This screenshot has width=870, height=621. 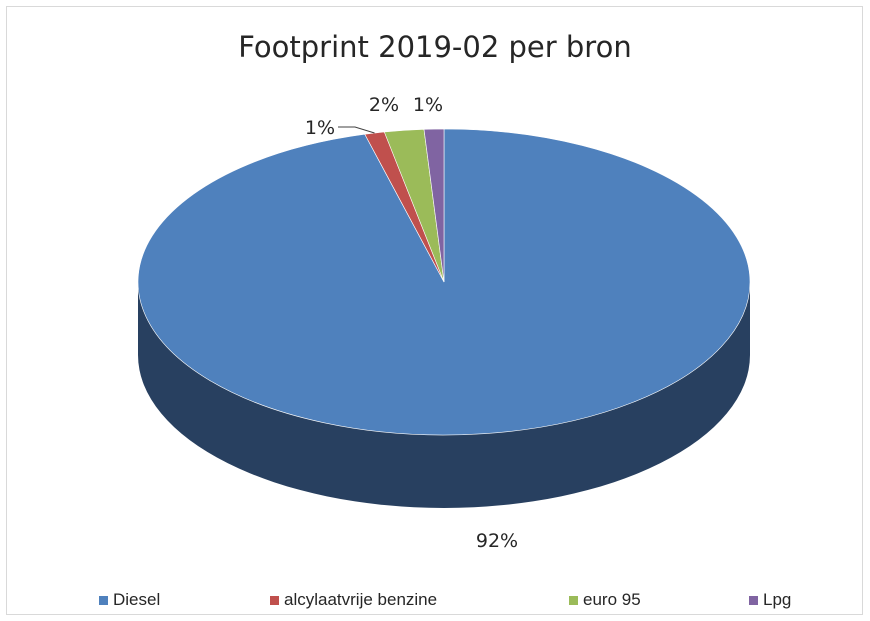 What do you see at coordinates (137, 599) in the screenshot?
I see `legend-label: Diesel` at bounding box center [137, 599].